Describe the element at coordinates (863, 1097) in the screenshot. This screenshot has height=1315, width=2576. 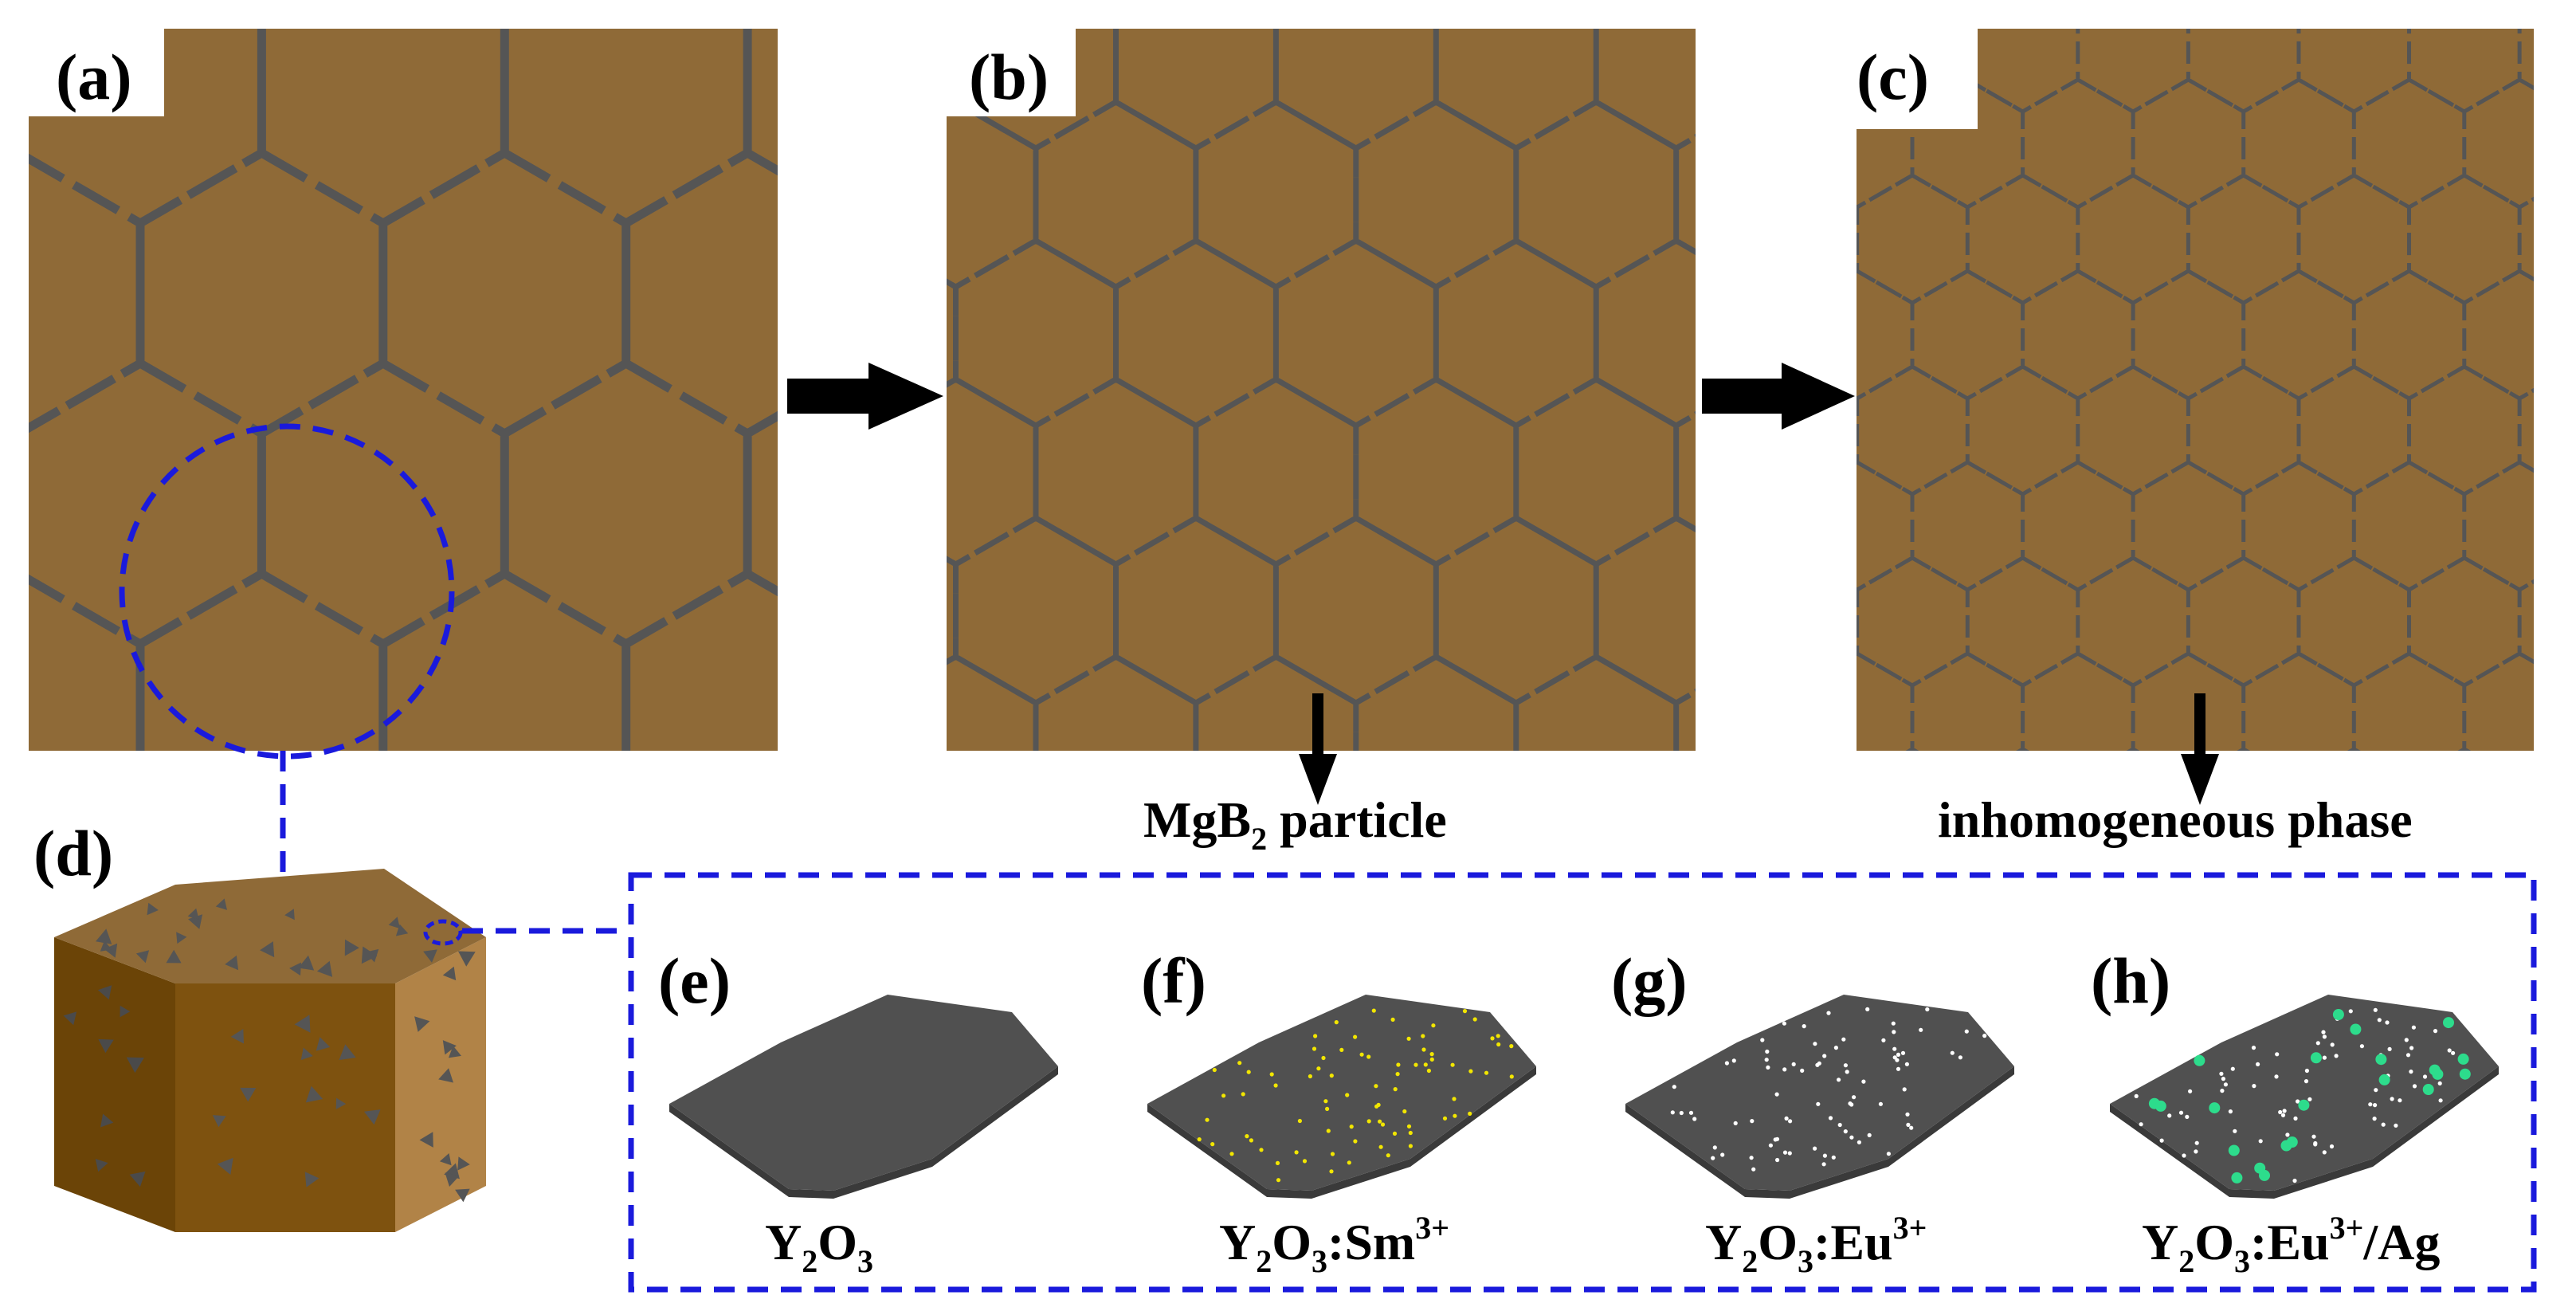
I see `panel-e-plate` at that location.